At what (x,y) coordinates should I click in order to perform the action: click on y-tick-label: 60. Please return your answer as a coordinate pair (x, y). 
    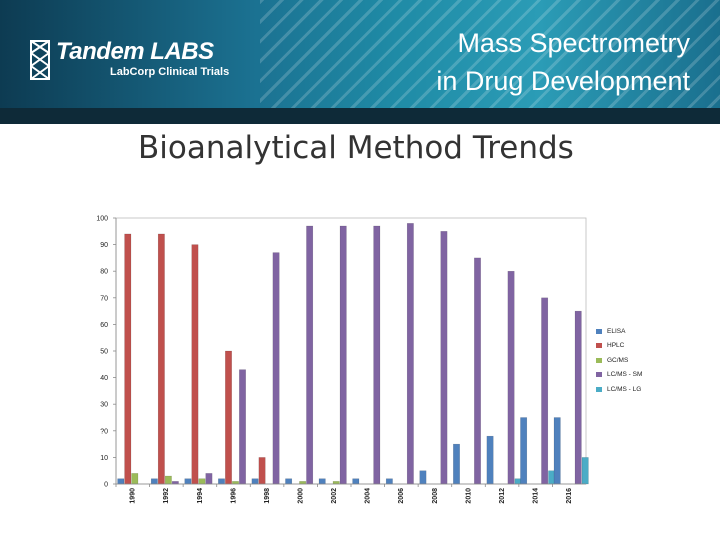
    Looking at the image, I should click on (104, 325).